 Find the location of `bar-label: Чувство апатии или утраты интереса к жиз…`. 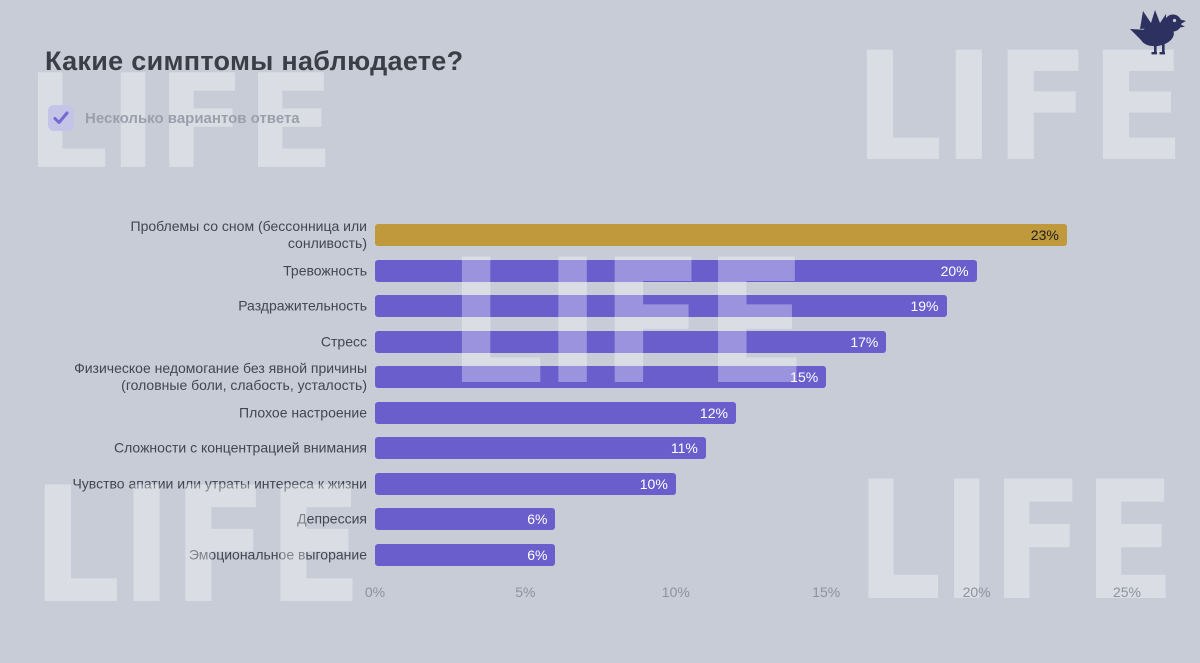

bar-label: Чувство апатии или утраты интереса к жиз… is located at coordinates (219, 483).